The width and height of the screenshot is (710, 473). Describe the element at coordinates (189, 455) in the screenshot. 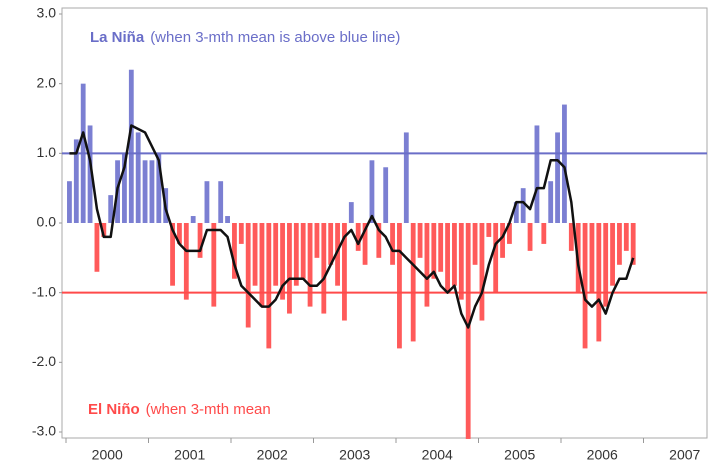

I see `x-tick-label: 2001` at that location.